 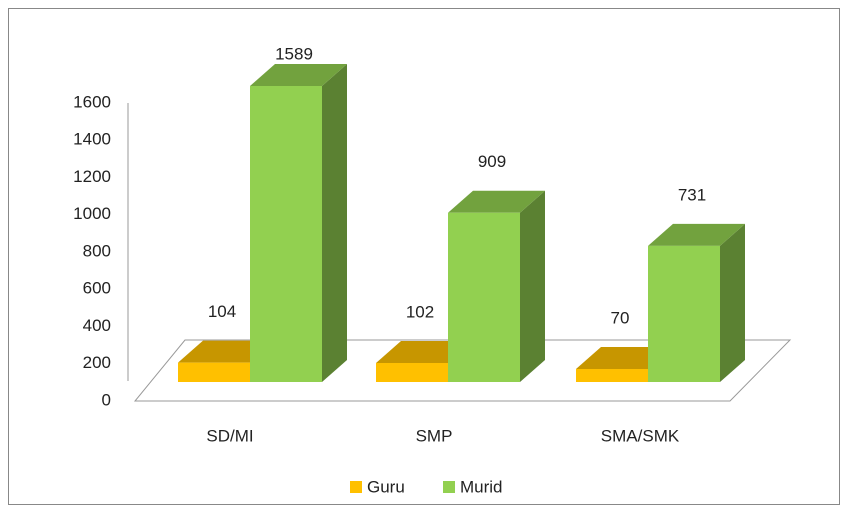 I want to click on x-tick-label: SMP, so click(x=434, y=435).